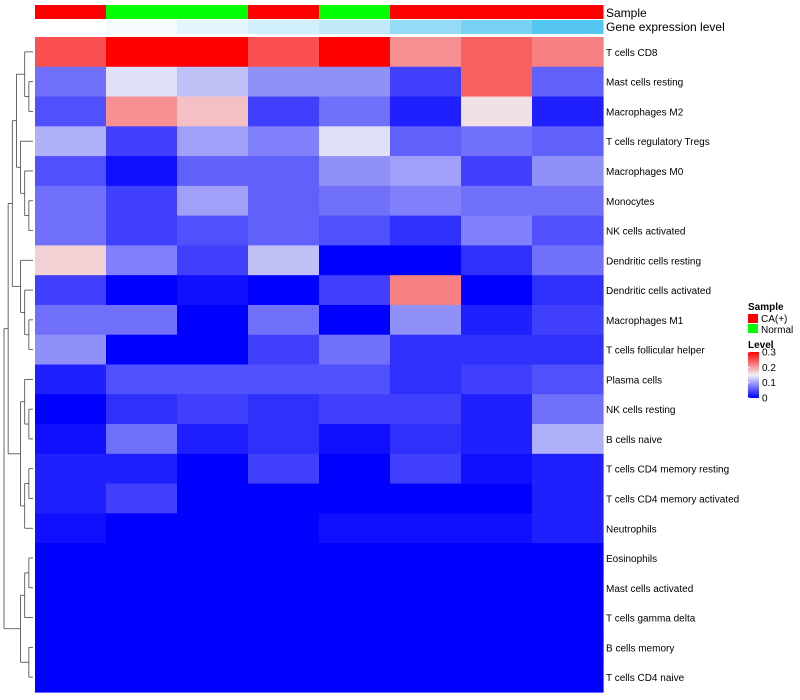 The height and width of the screenshot is (700, 800). I want to click on row-dendrogram, so click(18, 364).